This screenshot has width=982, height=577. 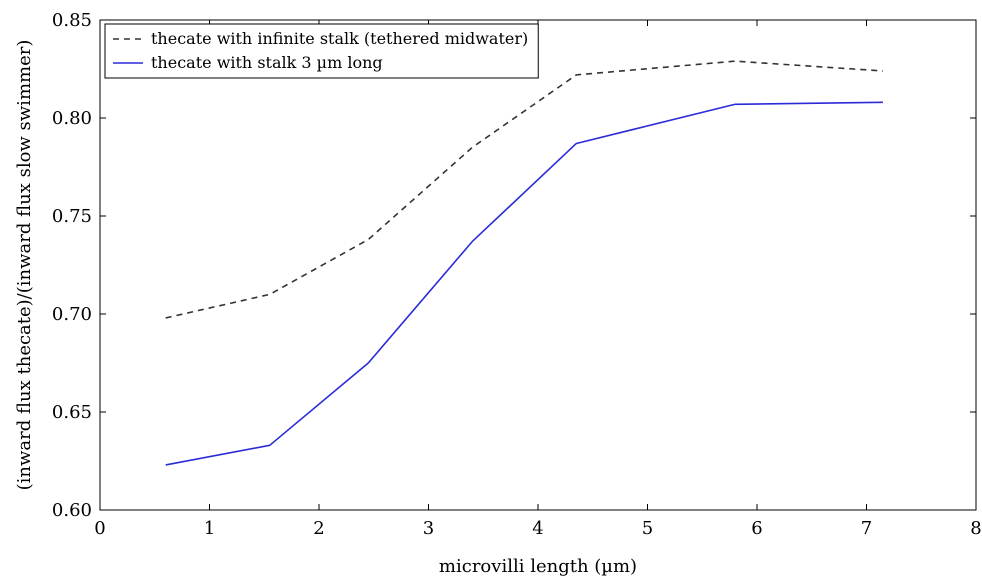 I want to click on legend-label: thecate with stalk 3 µm long, so click(x=267, y=62).